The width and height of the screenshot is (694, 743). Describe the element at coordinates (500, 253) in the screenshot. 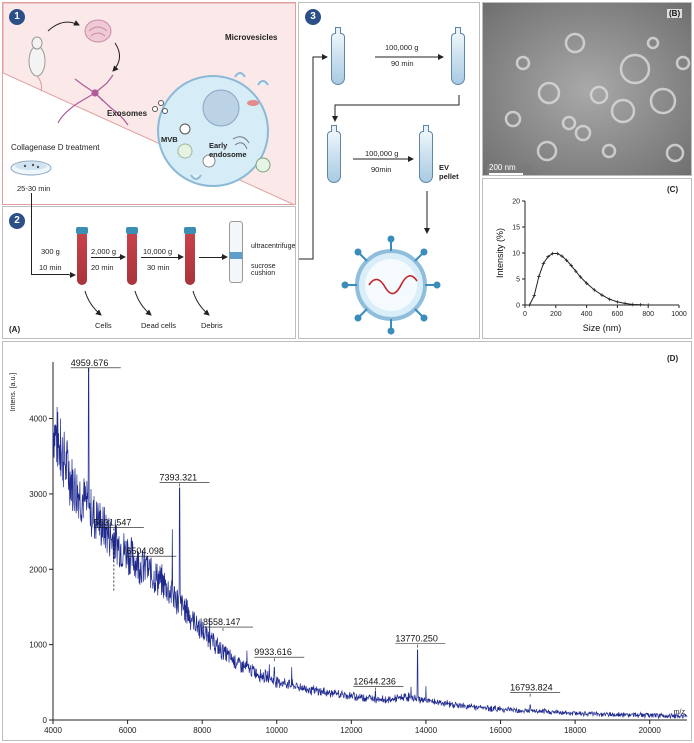

I see `y-axis-label: Intensity (%)` at that location.